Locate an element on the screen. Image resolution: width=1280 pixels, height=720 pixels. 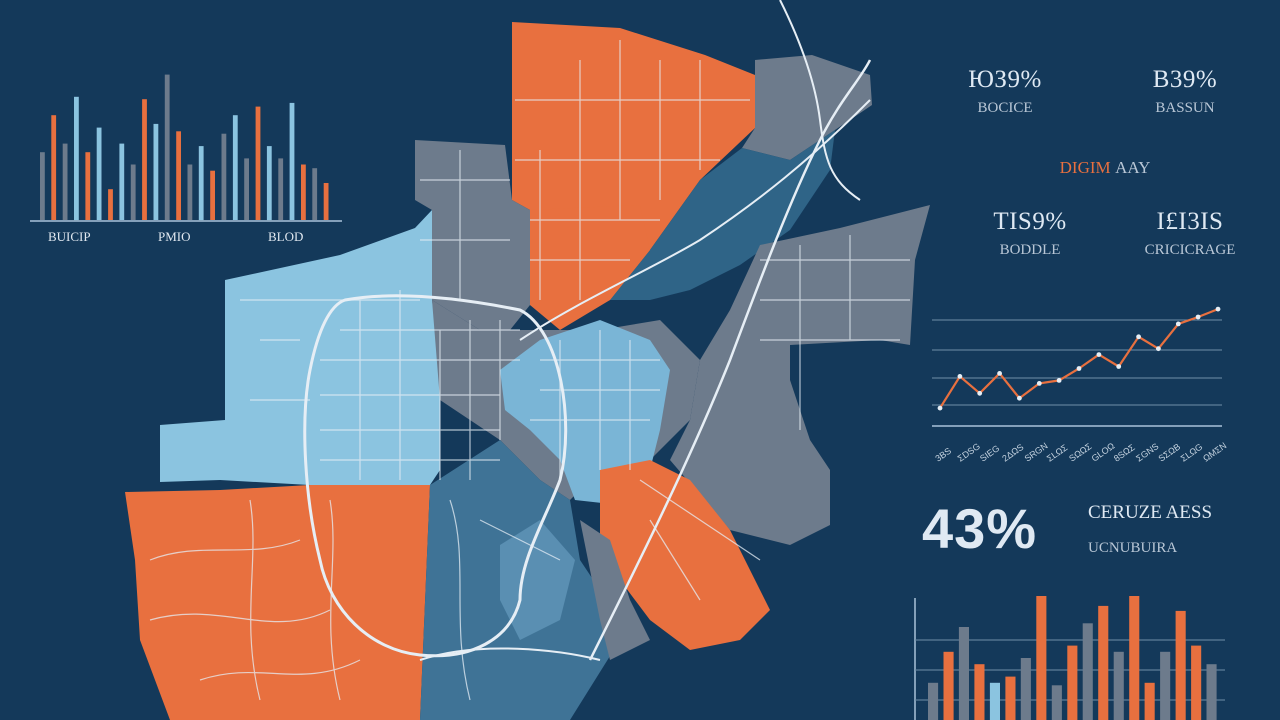
top-left-chart-label-1: BUICIP is located at coordinates (69, 236).